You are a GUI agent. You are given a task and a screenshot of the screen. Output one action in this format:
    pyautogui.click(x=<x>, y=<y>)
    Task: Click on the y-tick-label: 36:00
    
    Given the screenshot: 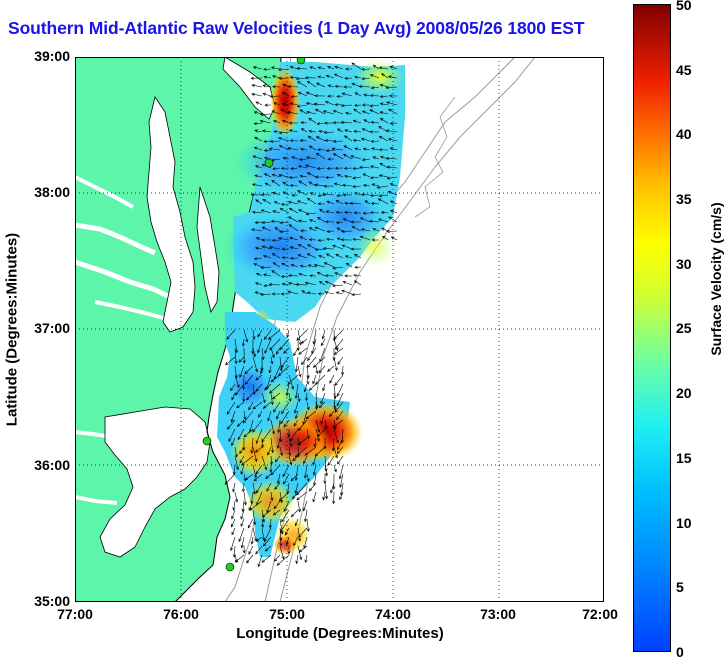 What is the action you would take?
    pyautogui.click(x=52, y=465)
    